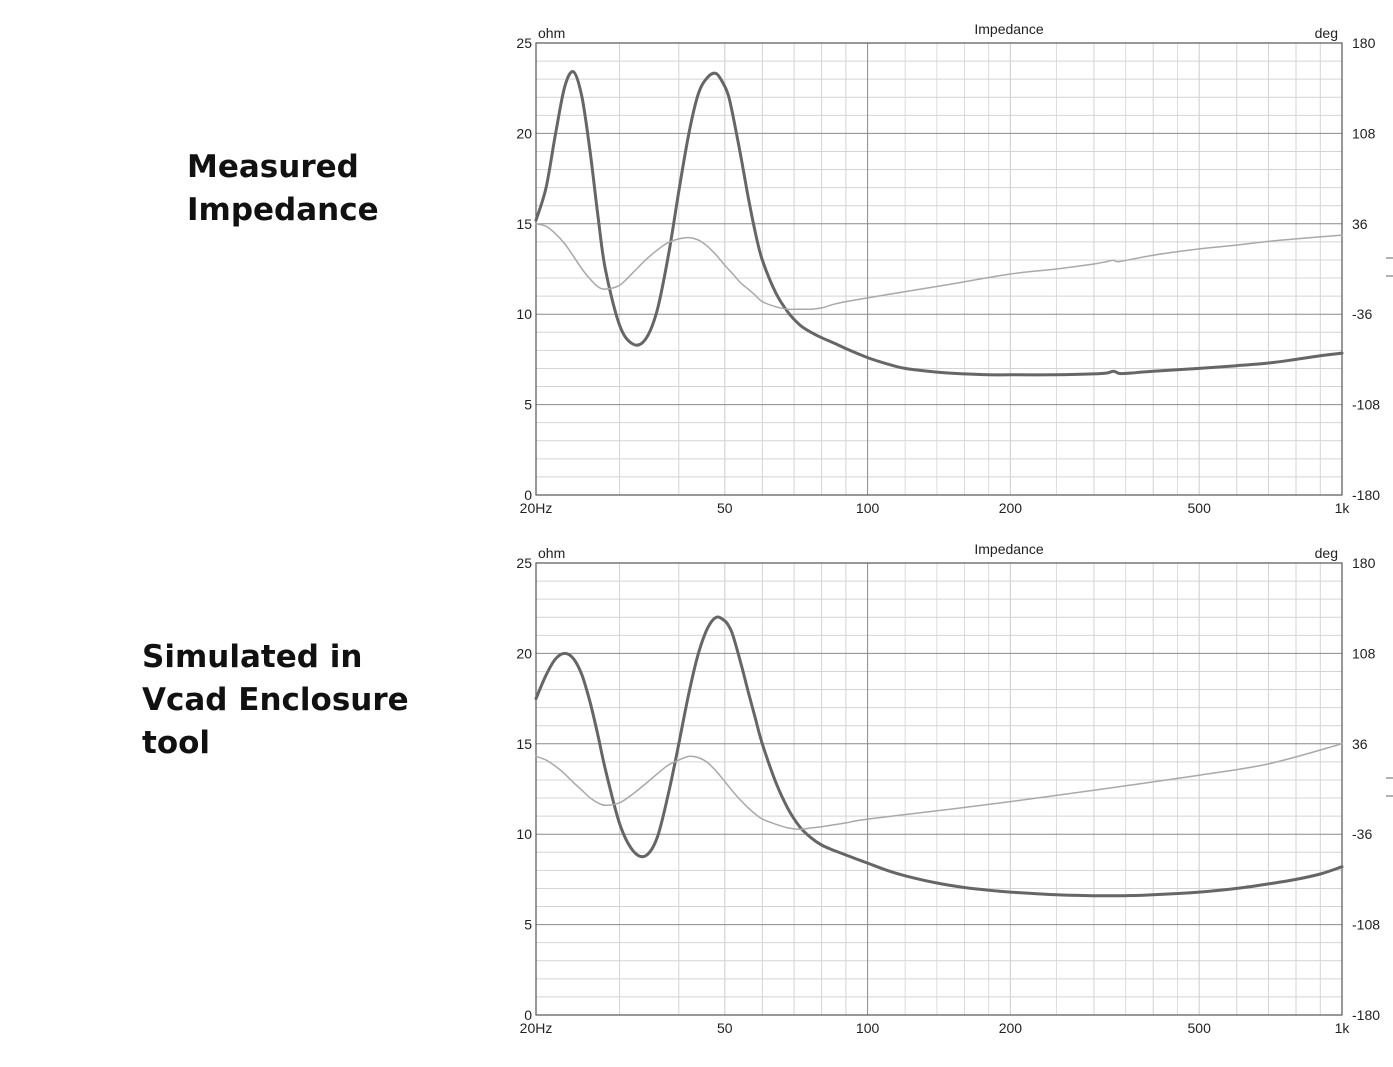  What do you see at coordinates (275, 700) in the screenshot?
I see `simulated-vcad-label: Simulated in Vcad Enclosure tool` at bounding box center [275, 700].